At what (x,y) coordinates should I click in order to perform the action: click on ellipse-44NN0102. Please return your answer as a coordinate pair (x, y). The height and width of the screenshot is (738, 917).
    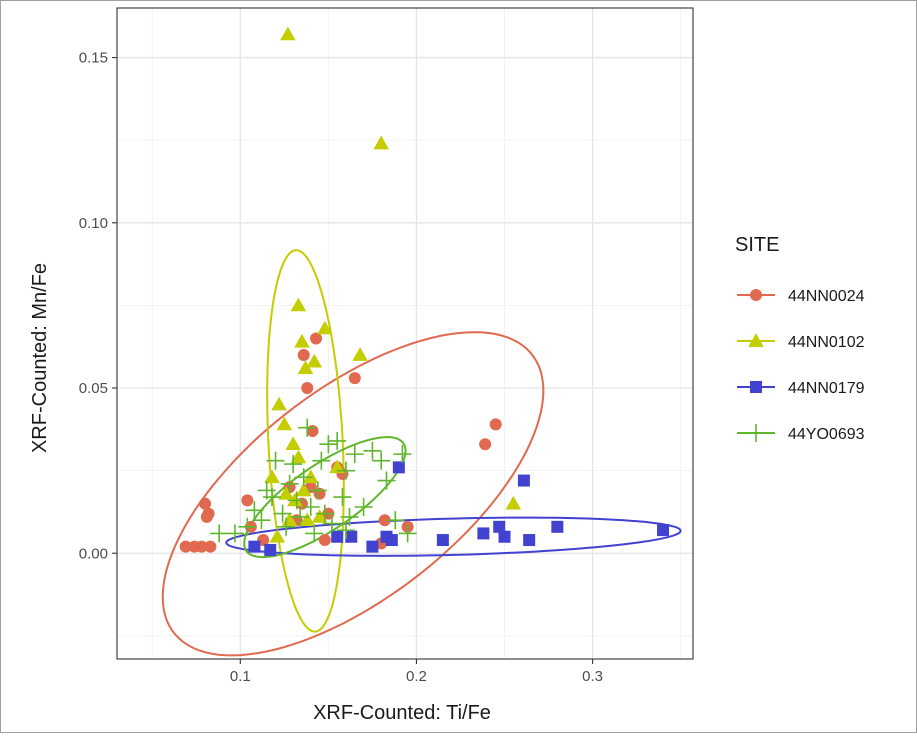
    Looking at the image, I should click on (305, 441).